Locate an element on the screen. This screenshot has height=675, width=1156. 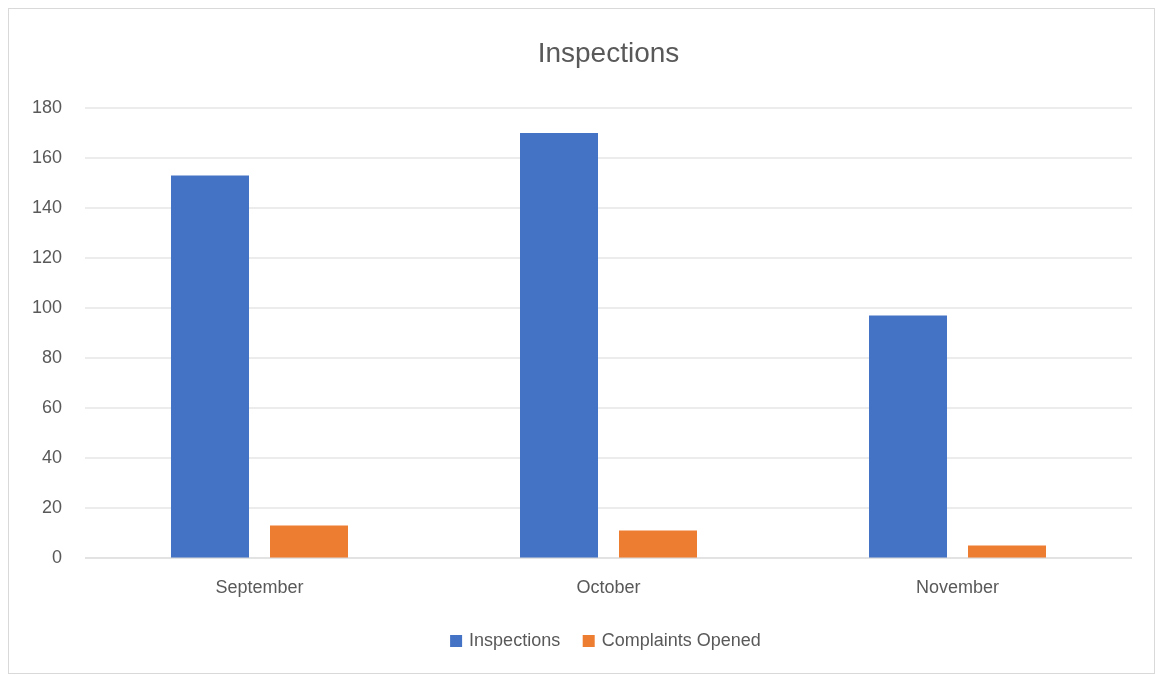
legend-label: Complaints Opened is located at coordinates (681, 639).